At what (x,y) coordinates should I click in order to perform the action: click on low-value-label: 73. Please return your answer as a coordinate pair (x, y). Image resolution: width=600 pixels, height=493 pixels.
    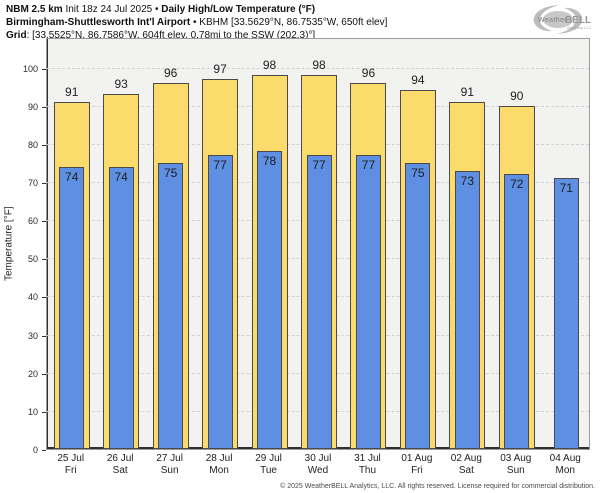
    Looking at the image, I should click on (467, 180).